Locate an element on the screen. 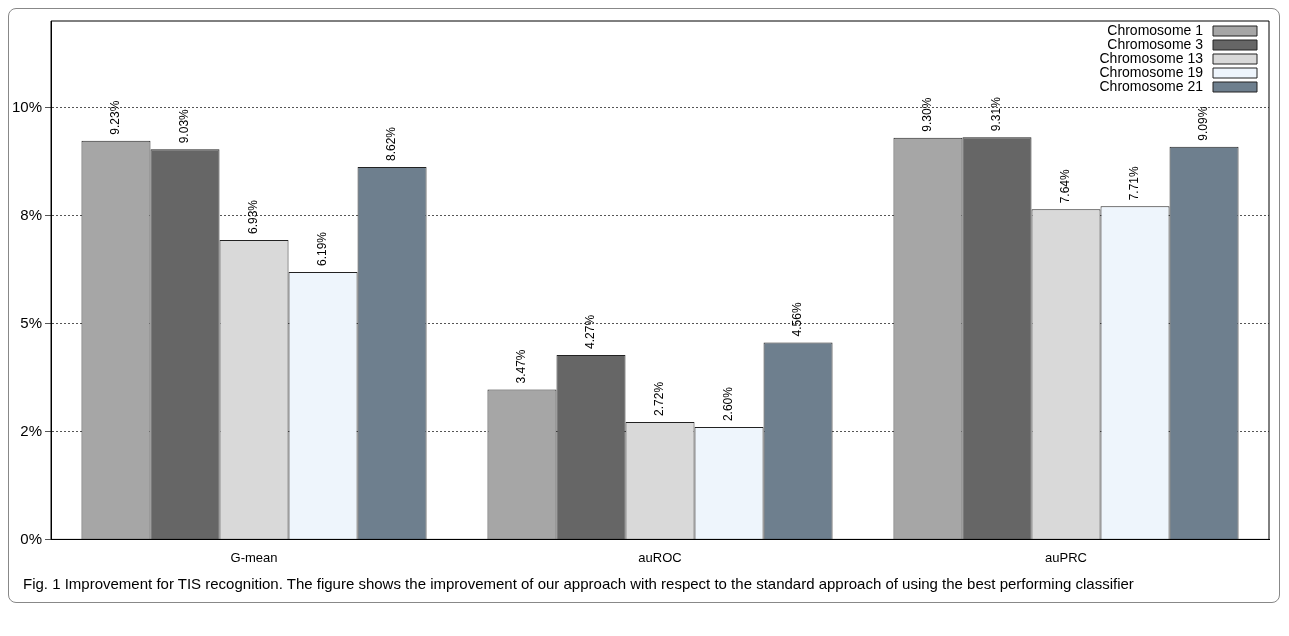  data-label: 9.31% is located at coordinates (996, 114).